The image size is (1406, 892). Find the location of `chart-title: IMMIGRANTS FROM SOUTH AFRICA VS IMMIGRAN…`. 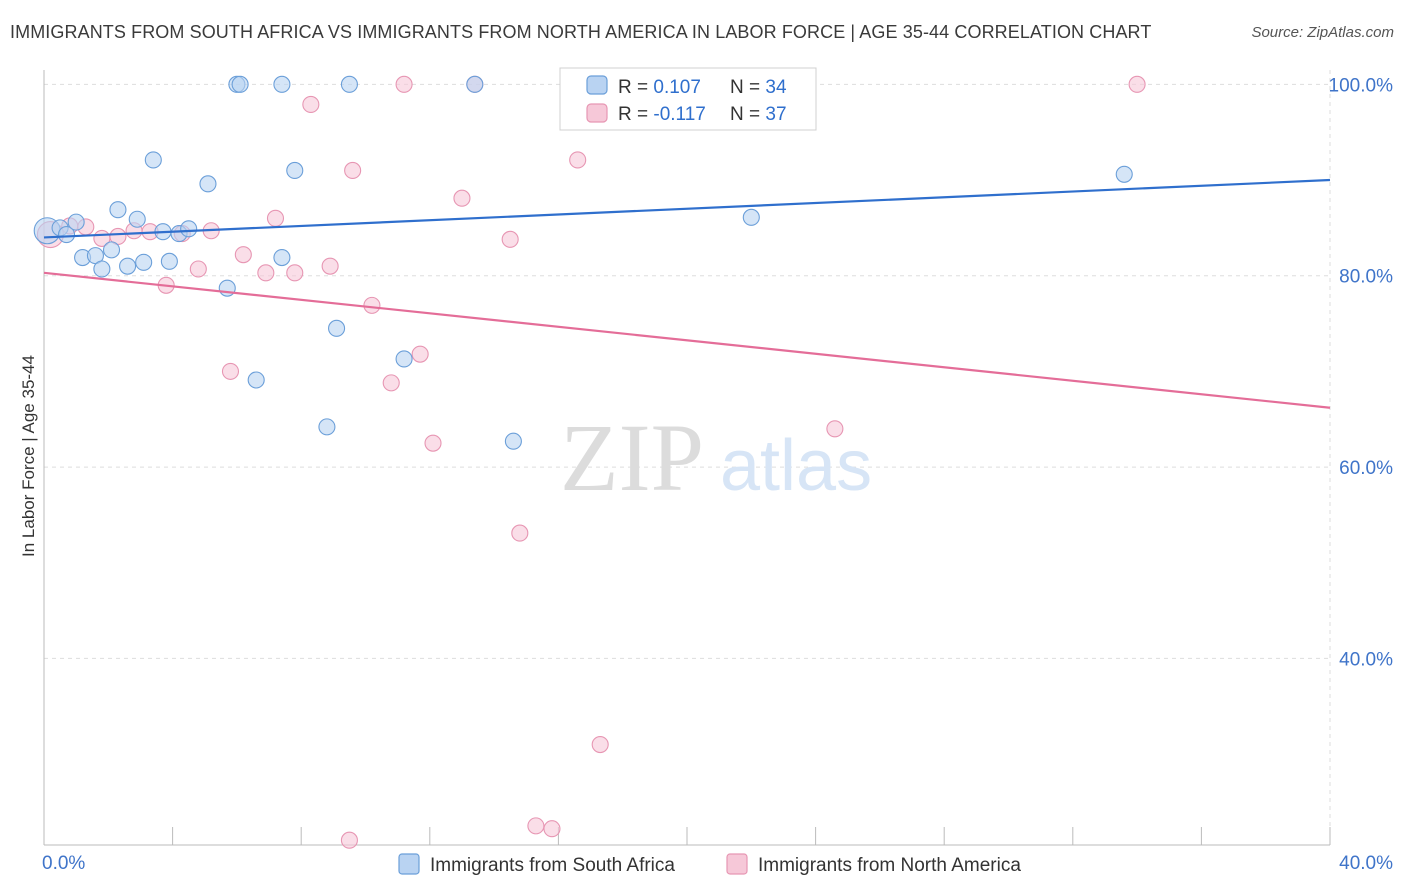

chart-title: IMMIGRANTS FROM SOUTH AFRICA VS IMMIGRAN… is located at coordinates (581, 32).